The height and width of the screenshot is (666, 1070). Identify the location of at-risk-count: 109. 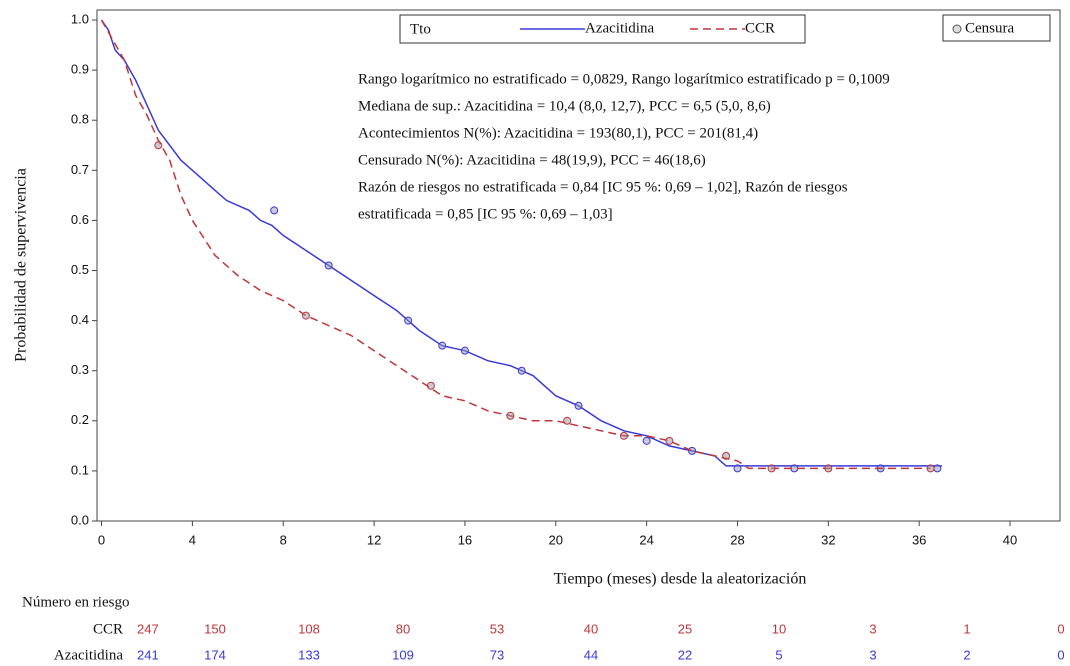
(403, 654).